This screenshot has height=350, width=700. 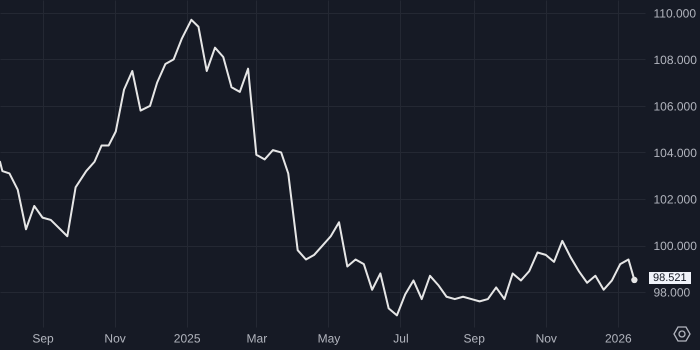 What do you see at coordinates (618, 339) in the screenshot?
I see `x-tick-label: 2026` at bounding box center [618, 339].